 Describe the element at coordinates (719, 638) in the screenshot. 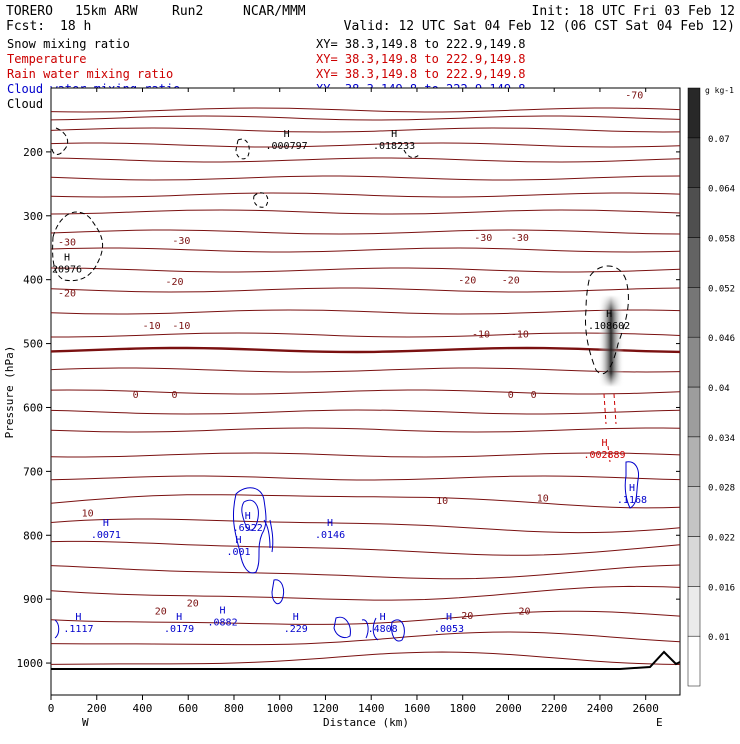

I see `colorbar-label: 0.01` at that location.